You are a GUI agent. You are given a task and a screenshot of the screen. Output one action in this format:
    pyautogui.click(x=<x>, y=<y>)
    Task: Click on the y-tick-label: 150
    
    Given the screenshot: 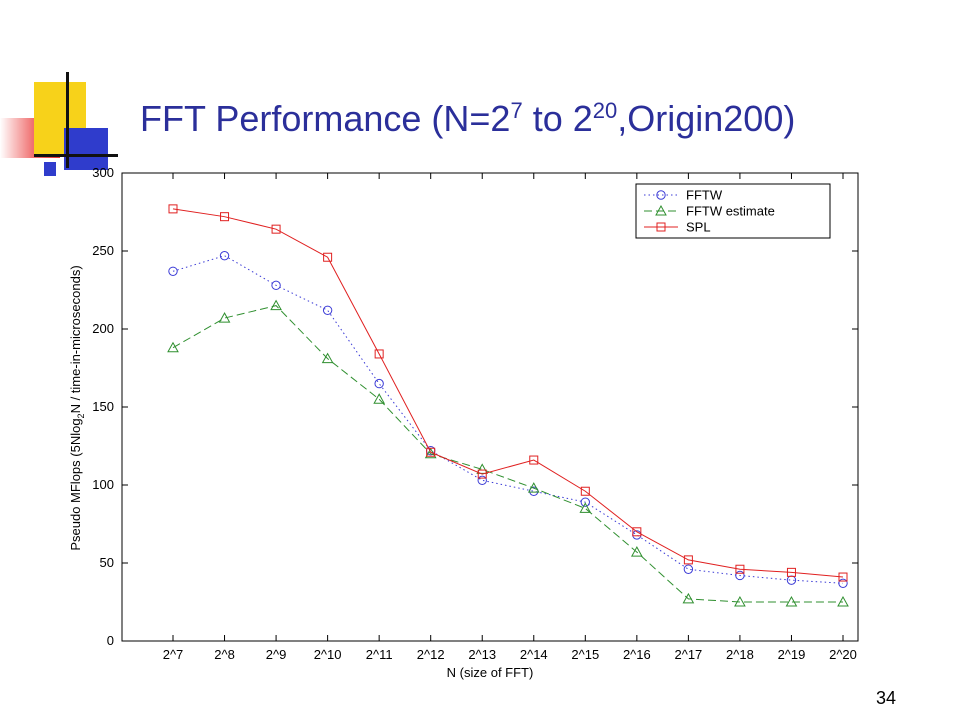 What is the action you would take?
    pyautogui.click(x=103, y=406)
    